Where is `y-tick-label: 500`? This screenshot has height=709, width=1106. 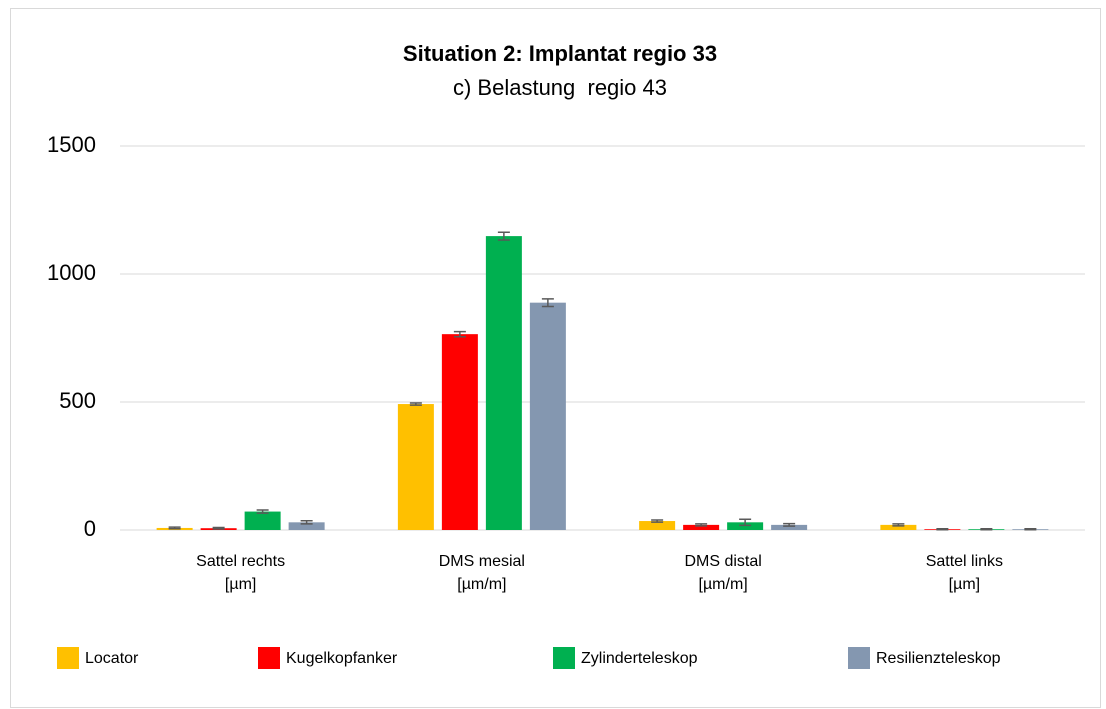
y-tick-label: 500 is located at coordinates (77, 400).